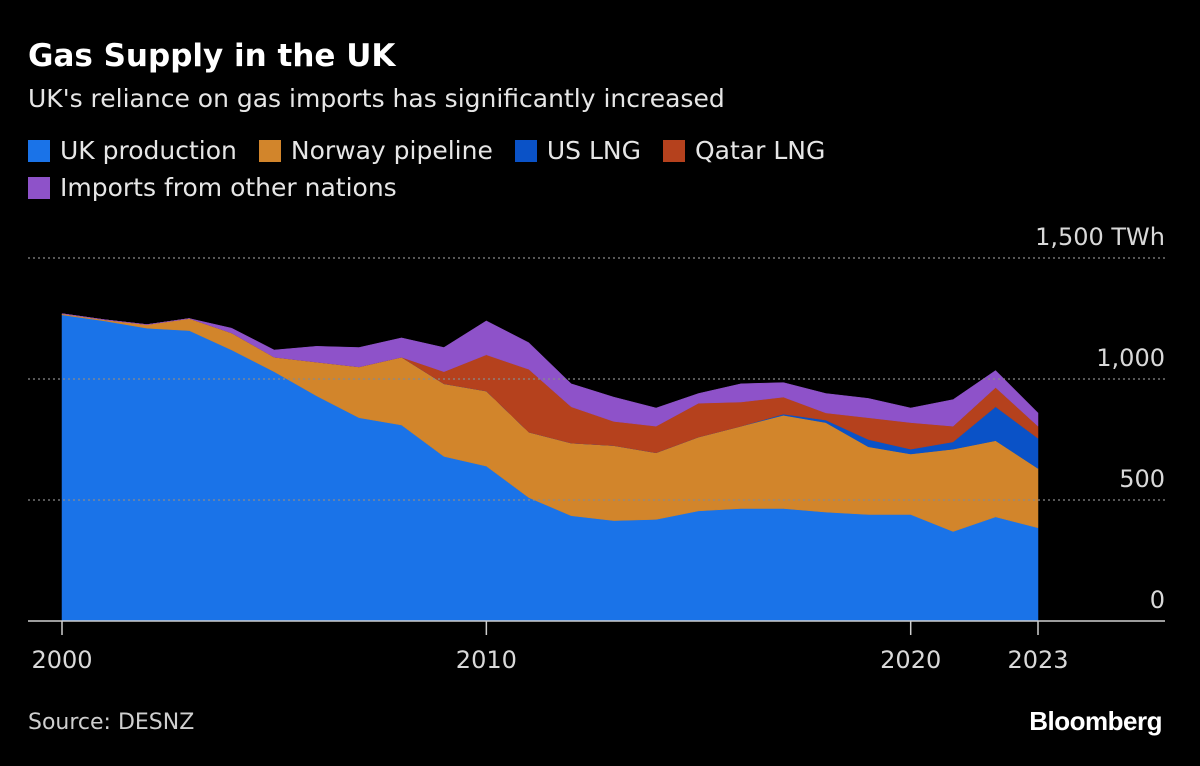 This screenshot has height=766, width=1200. What do you see at coordinates (39, 150) in the screenshot?
I see `legend-swatch-uk-production` at bounding box center [39, 150].